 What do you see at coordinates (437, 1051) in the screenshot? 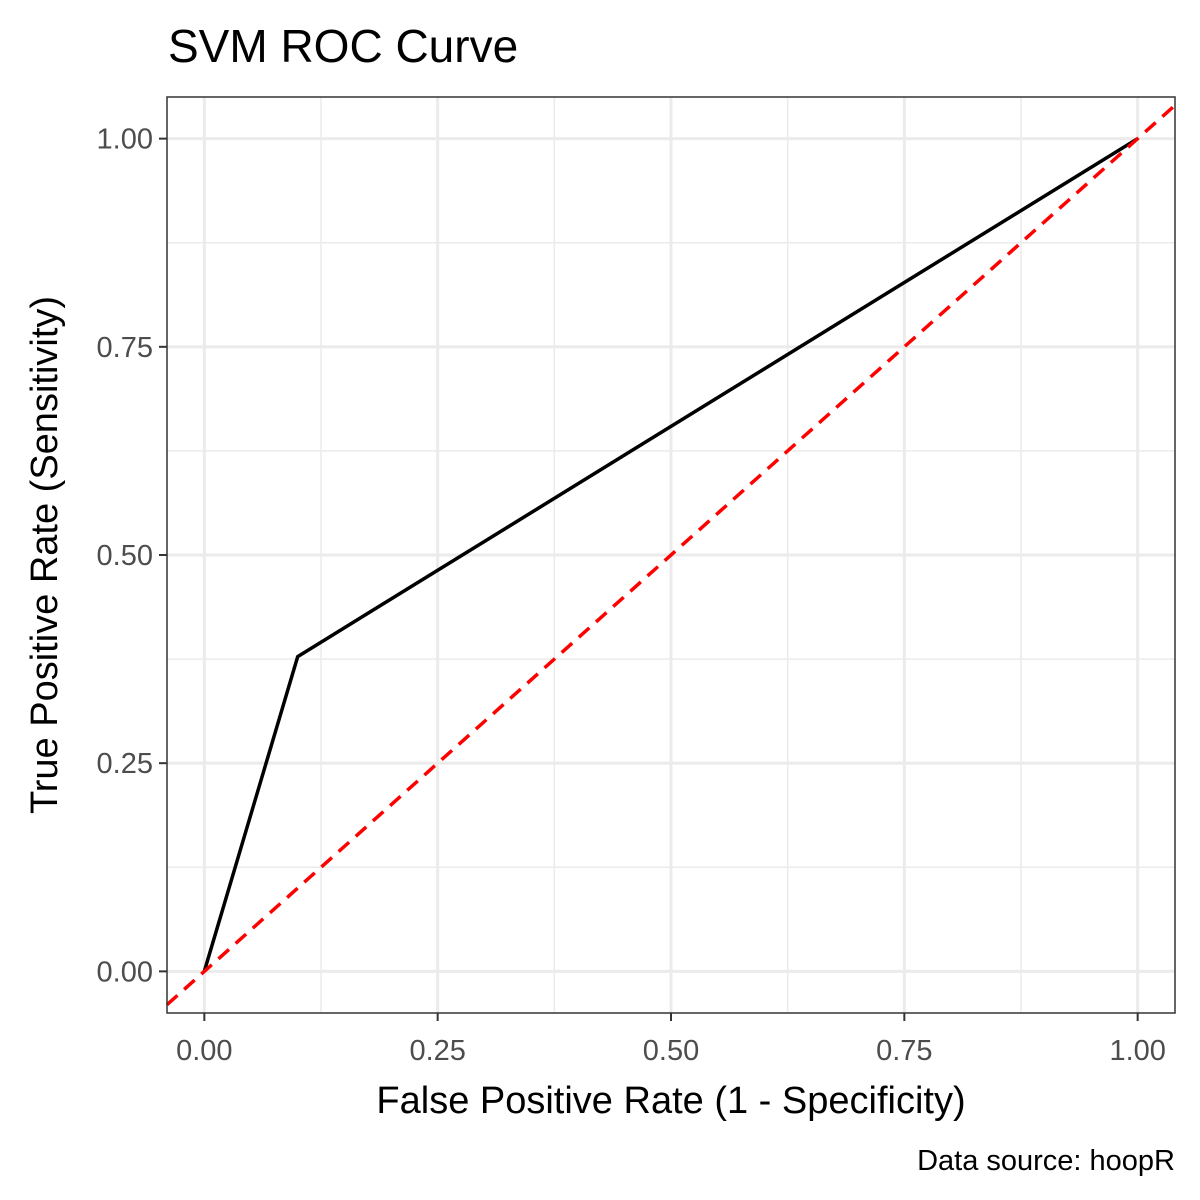
I see `x-tick-label: 0.25` at bounding box center [437, 1051].